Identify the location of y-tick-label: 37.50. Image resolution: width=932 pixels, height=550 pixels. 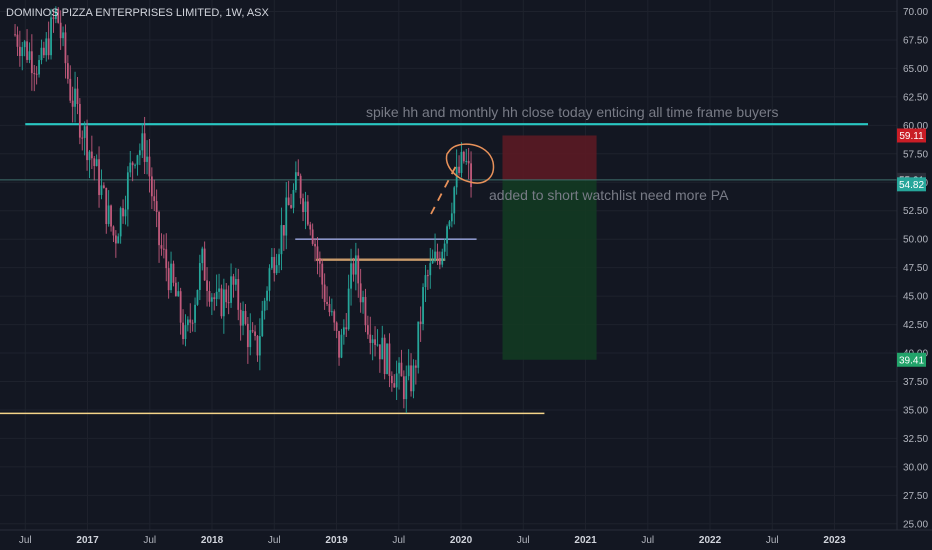
(915, 382).